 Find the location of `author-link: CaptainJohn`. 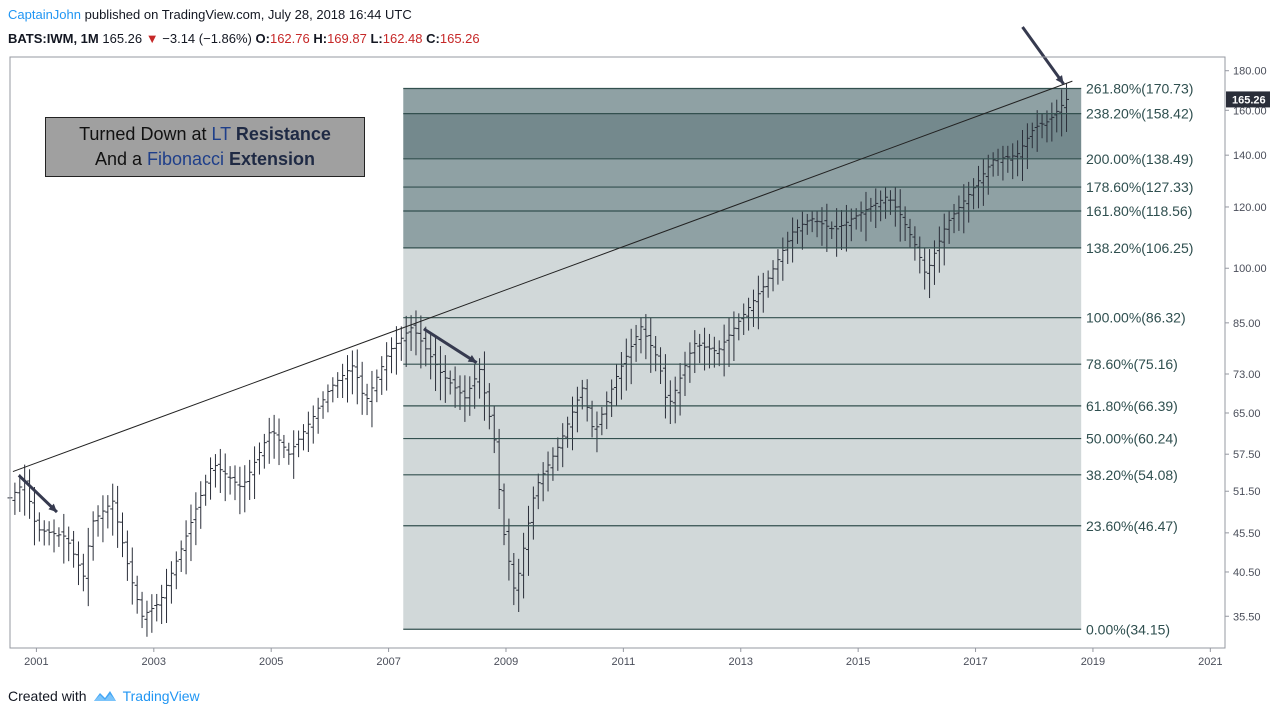

author-link: CaptainJohn is located at coordinates (44, 14).